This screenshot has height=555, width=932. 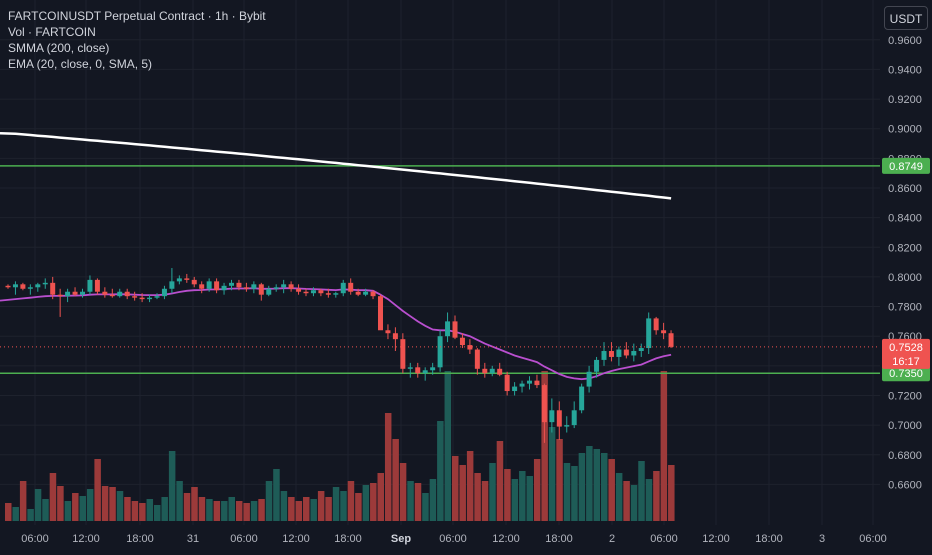 What do you see at coordinates (906, 348) in the screenshot?
I see `last-price-label: 0.7528` at bounding box center [906, 348].